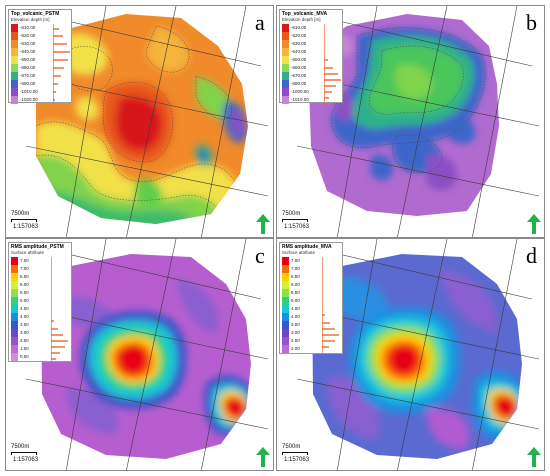 The image size is (550, 476). What do you see at coordinates (260, 22) in the screenshot?
I see `panel-letter: a` at bounding box center [260, 22].